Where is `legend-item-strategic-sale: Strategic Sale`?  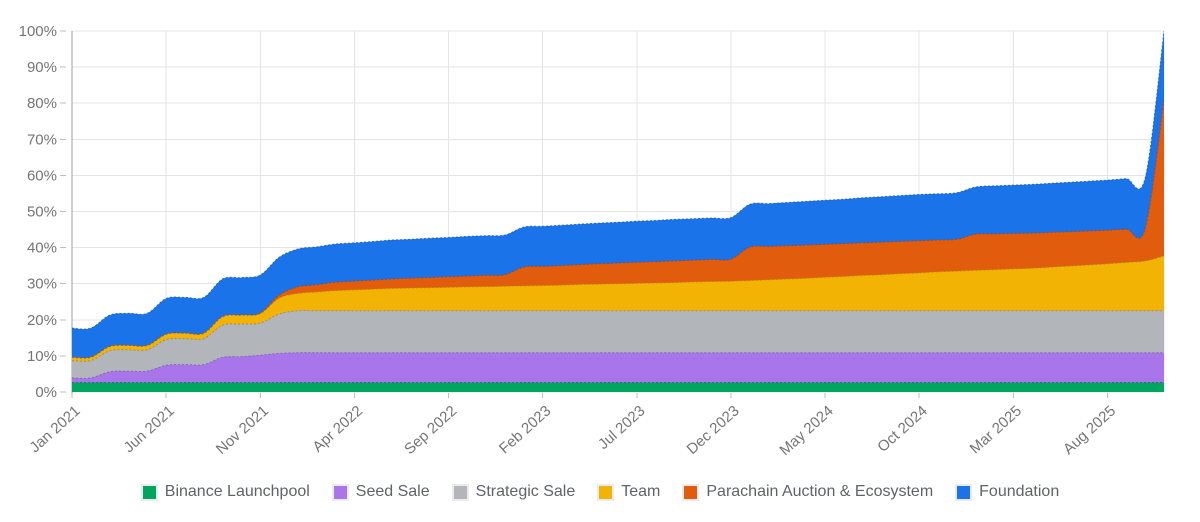 legend-item-strategic-sale: Strategic Sale is located at coordinates (513, 492).